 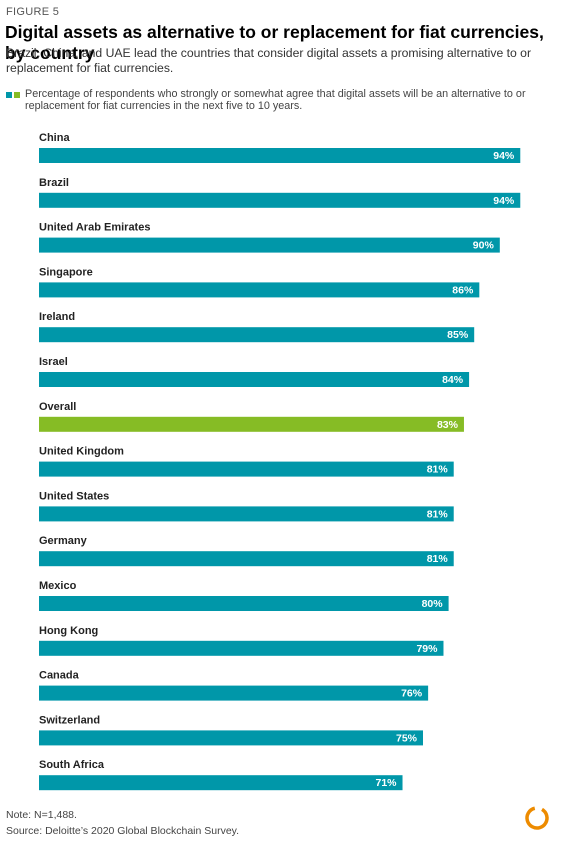 I want to click on category-label-canada: Canada, so click(x=59, y=676).